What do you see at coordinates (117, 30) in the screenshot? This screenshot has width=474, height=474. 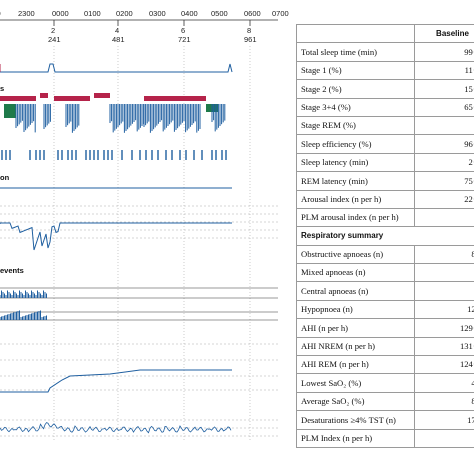 I see `hour-tick-label: 4` at bounding box center [117, 30].